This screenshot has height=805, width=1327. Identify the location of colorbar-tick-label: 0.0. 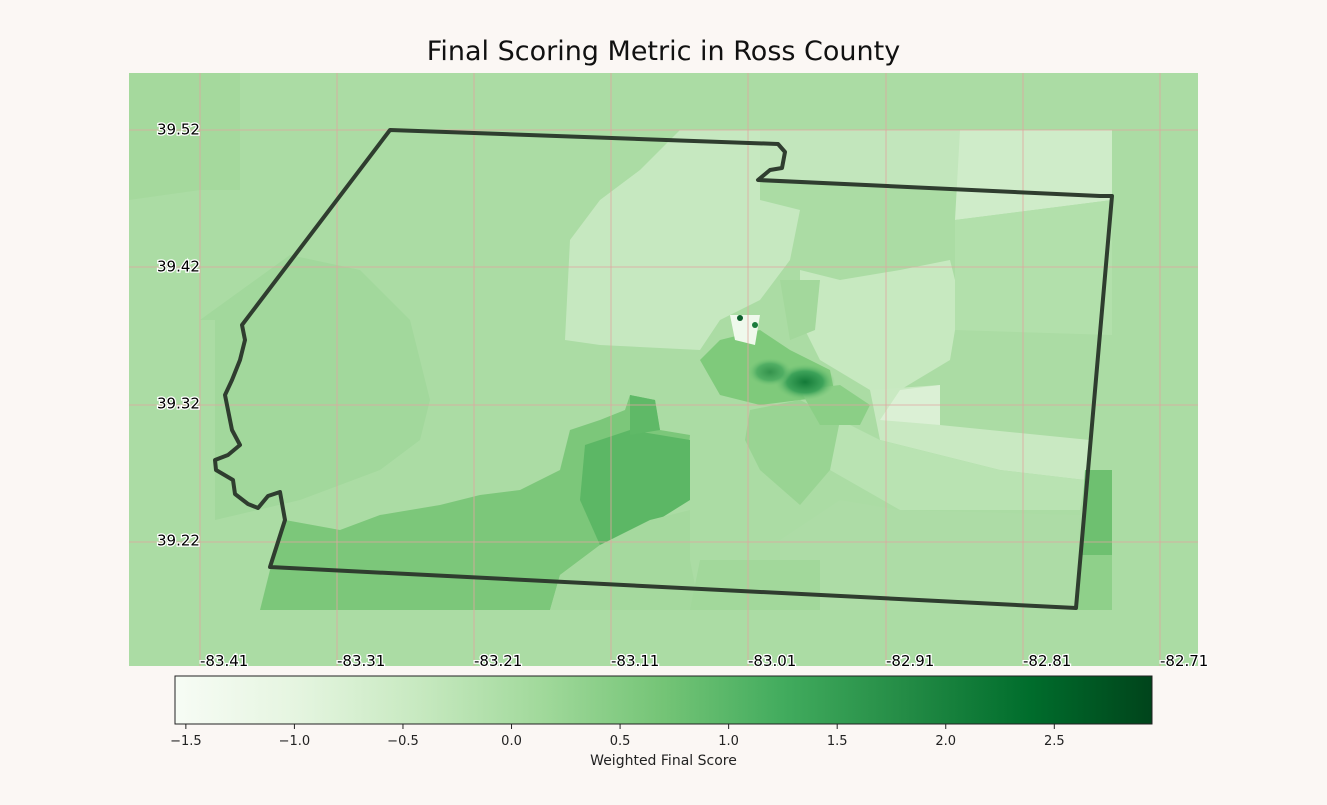
(511, 741).